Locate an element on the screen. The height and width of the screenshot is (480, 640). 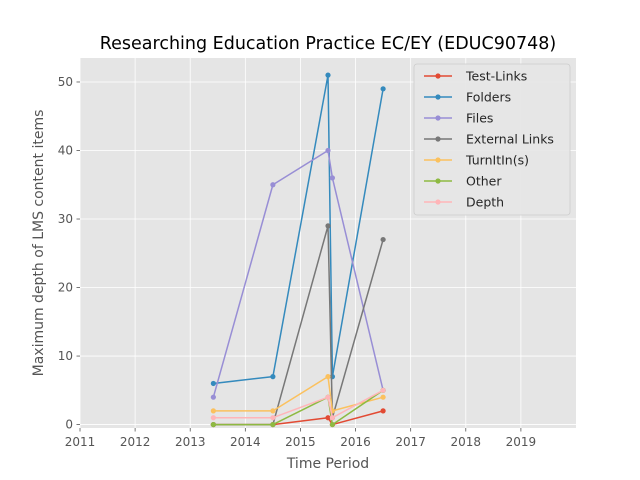
legend-box is located at coordinates (492, 139).